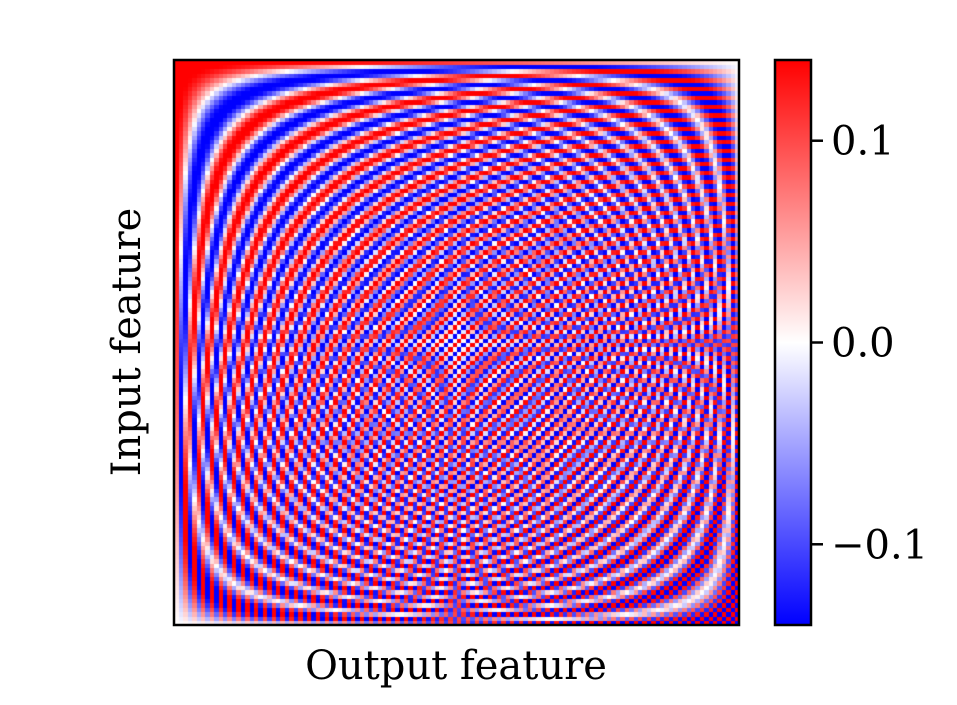  I want to click on colorbar: 0.1 0.0 −0.1, so click(850, 342).